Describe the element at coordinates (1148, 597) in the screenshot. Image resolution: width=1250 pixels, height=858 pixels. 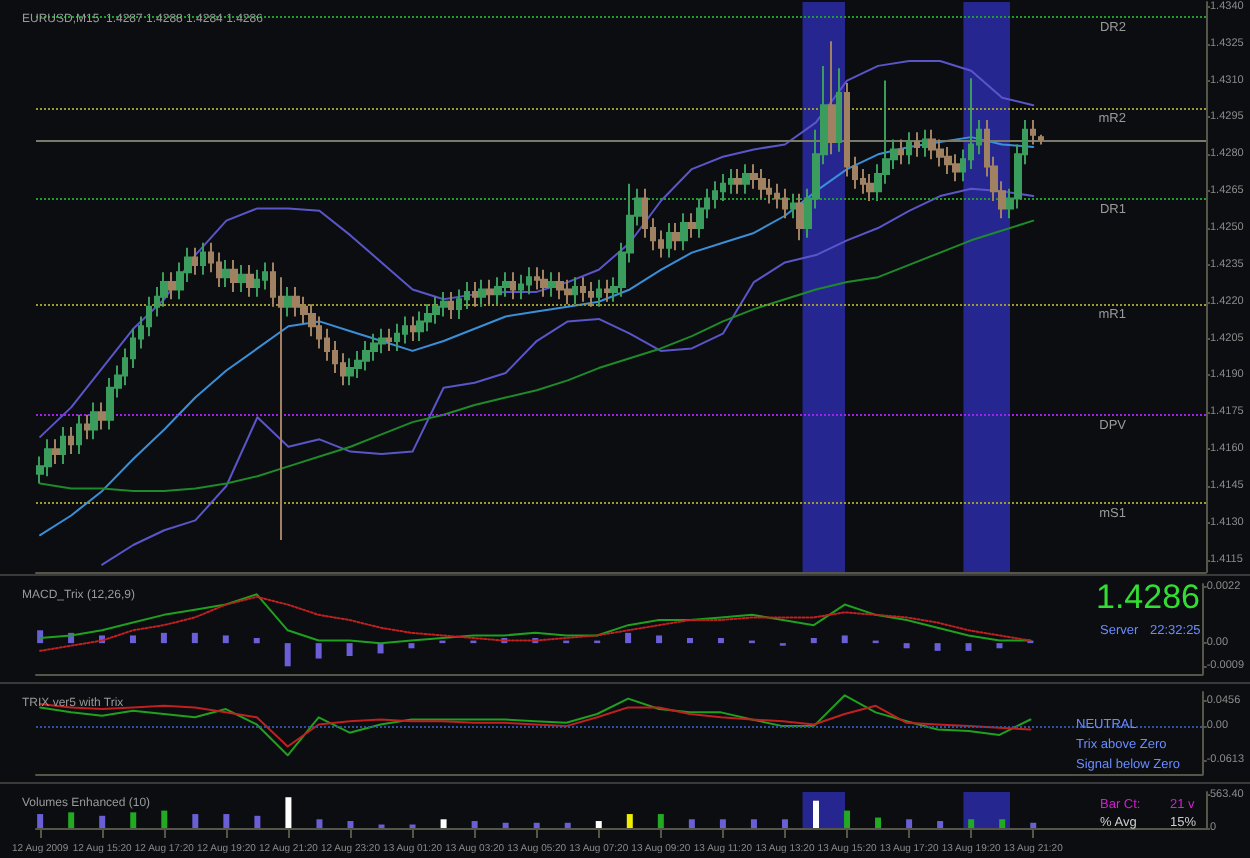
I see `annotation: 1.4286` at that location.